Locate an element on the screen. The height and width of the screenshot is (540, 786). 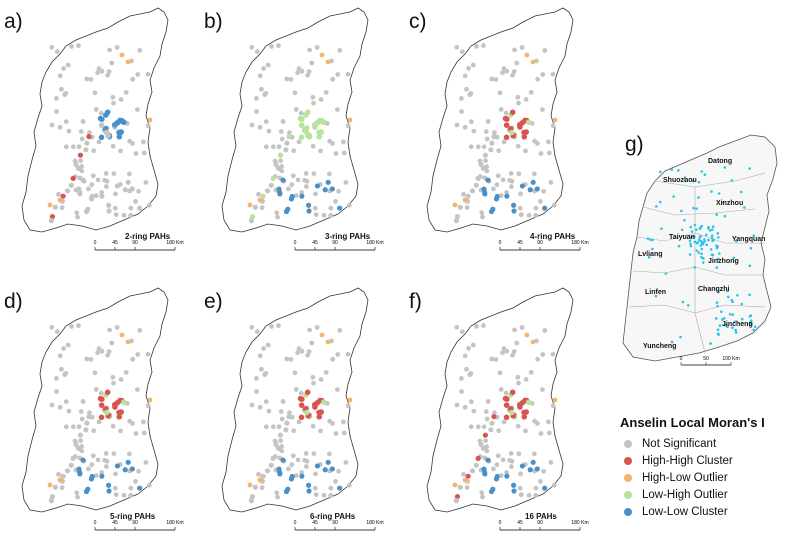
map-panel-f: 0 45 90 180 Km f) 16 PAHs is located at coordinates (520, 410).